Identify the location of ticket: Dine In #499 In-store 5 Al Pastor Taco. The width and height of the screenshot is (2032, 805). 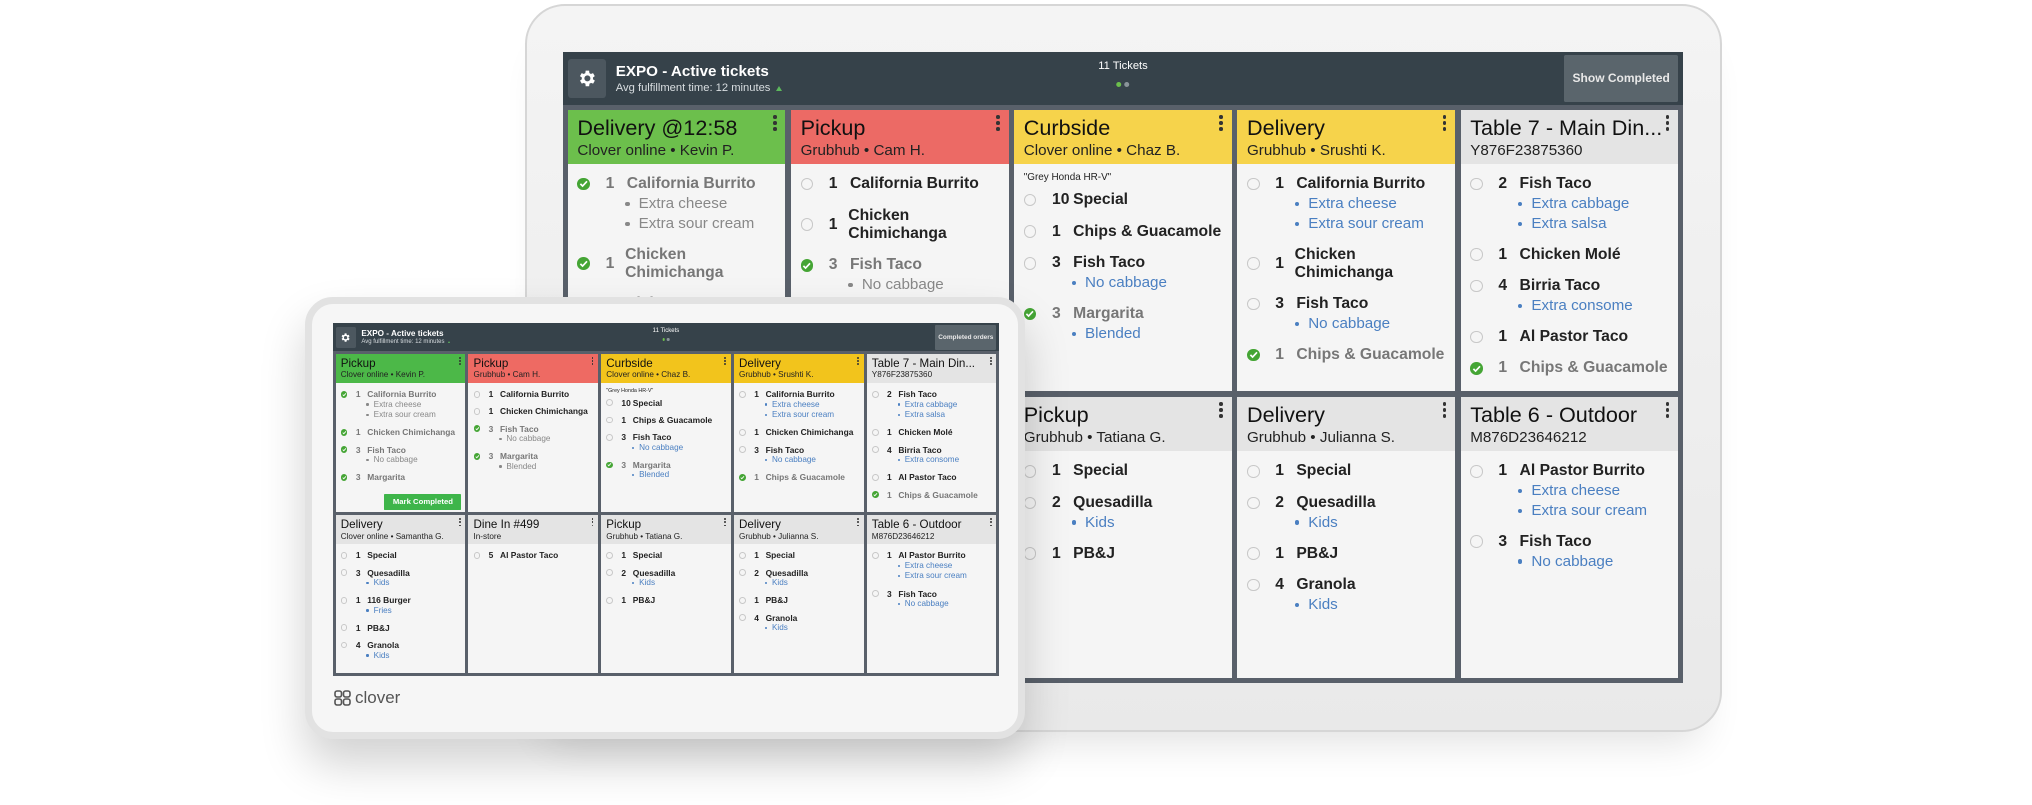
(533, 594).